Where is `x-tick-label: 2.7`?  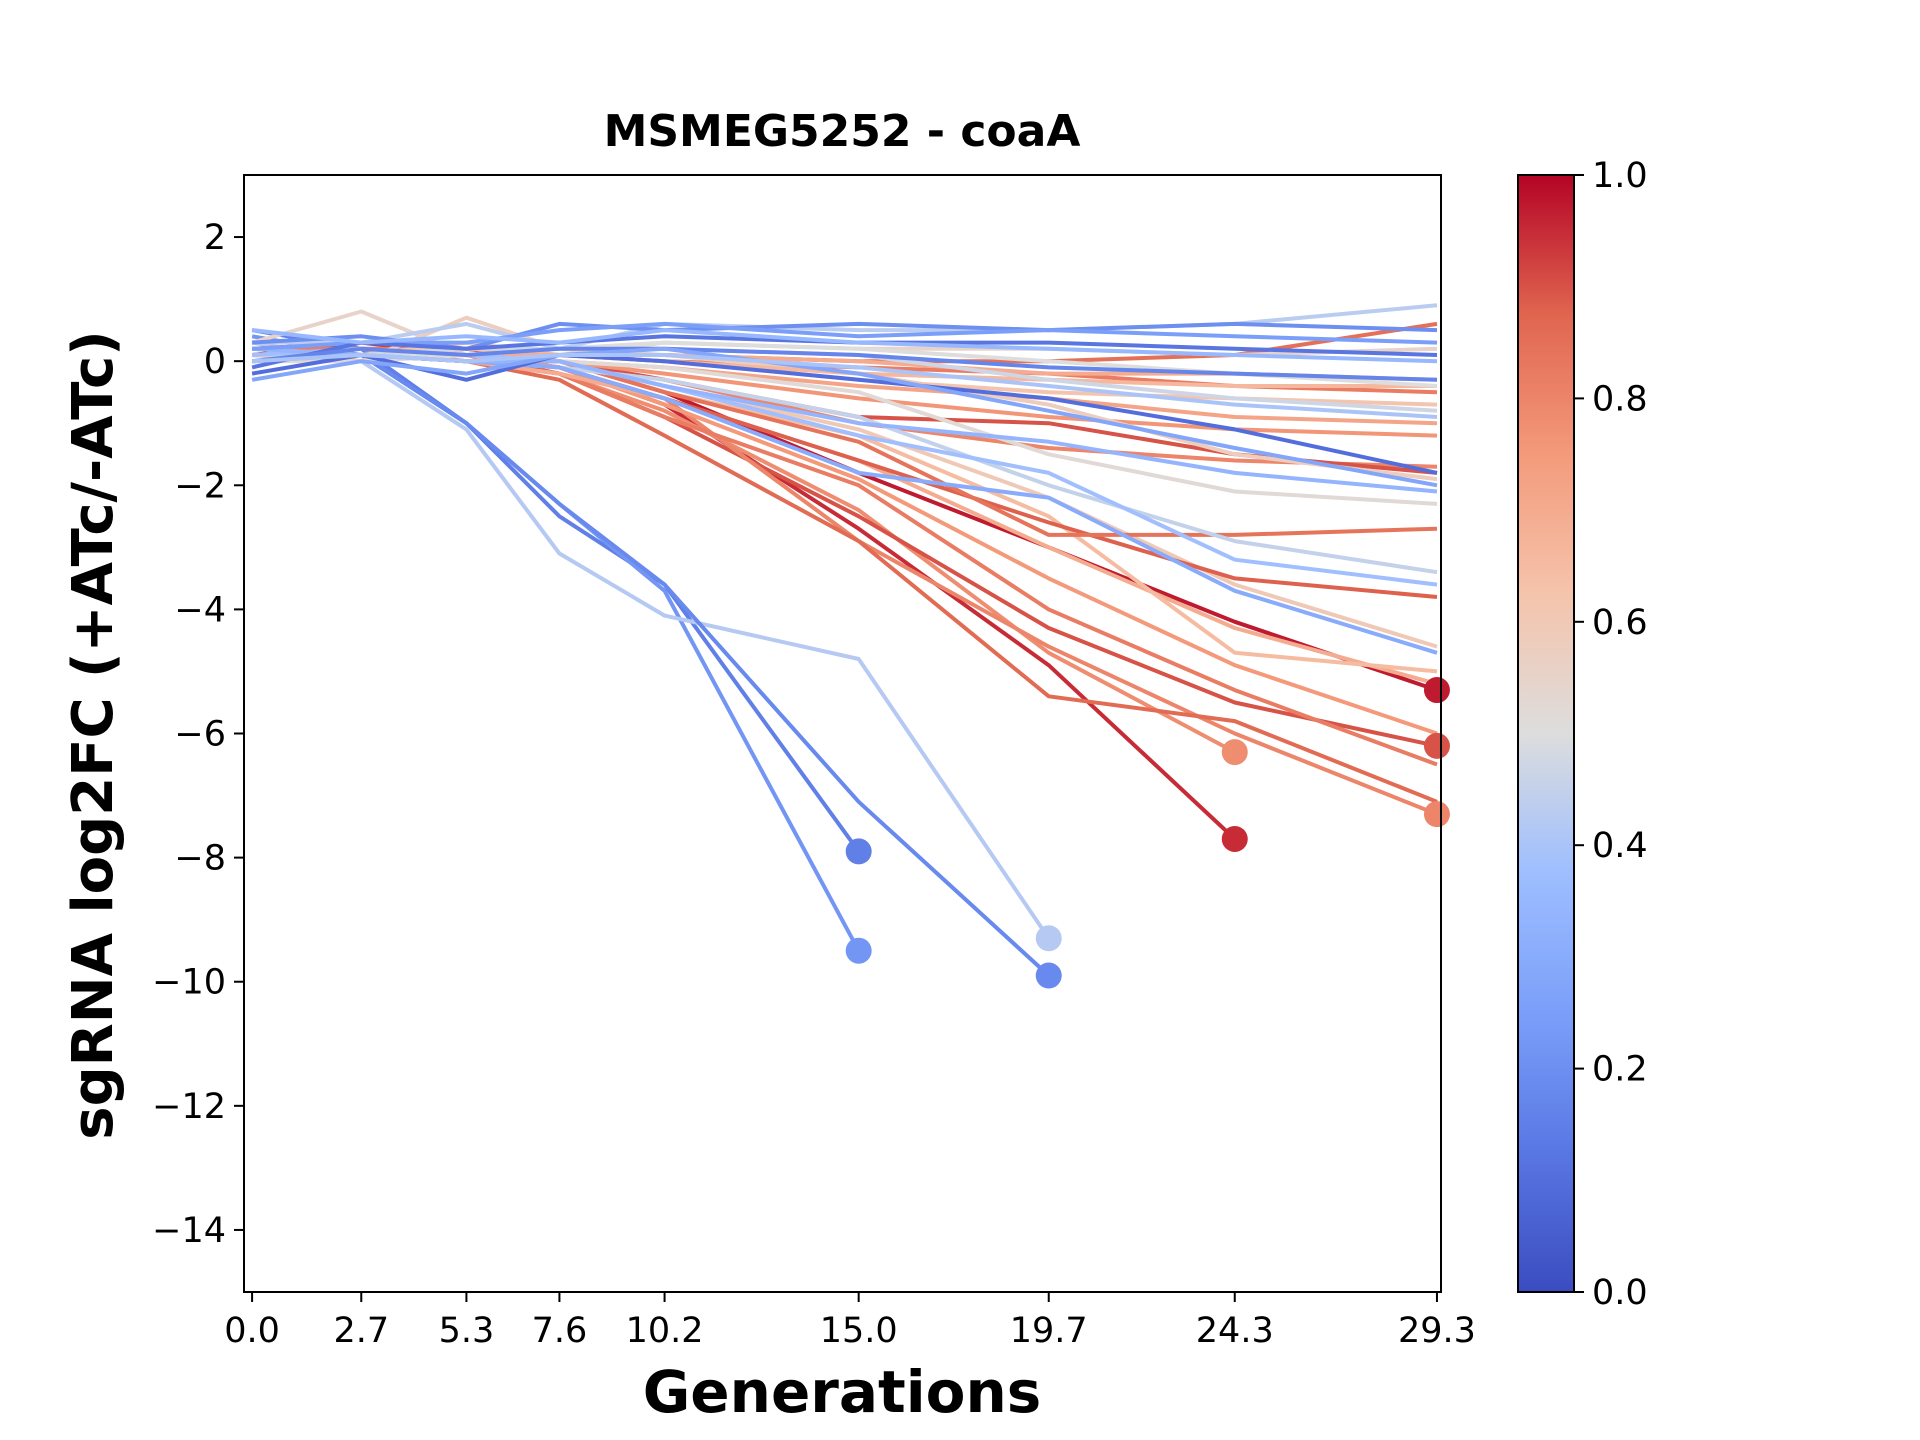 x-tick-label: 2.7 is located at coordinates (361, 1331).